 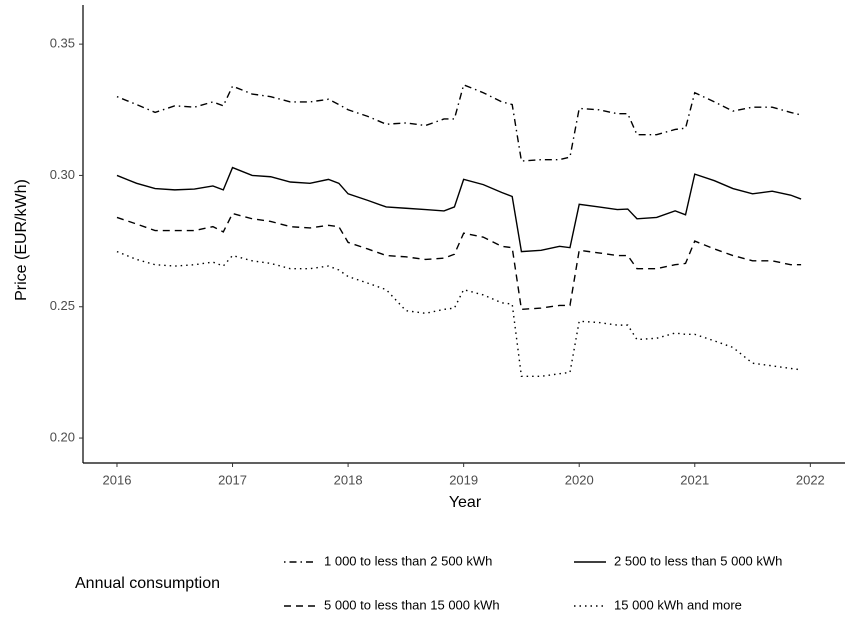 What do you see at coordinates (21, 240) in the screenshot?
I see `y-axis-title: Price (EUR/kWh)` at bounding box center [21, 240].